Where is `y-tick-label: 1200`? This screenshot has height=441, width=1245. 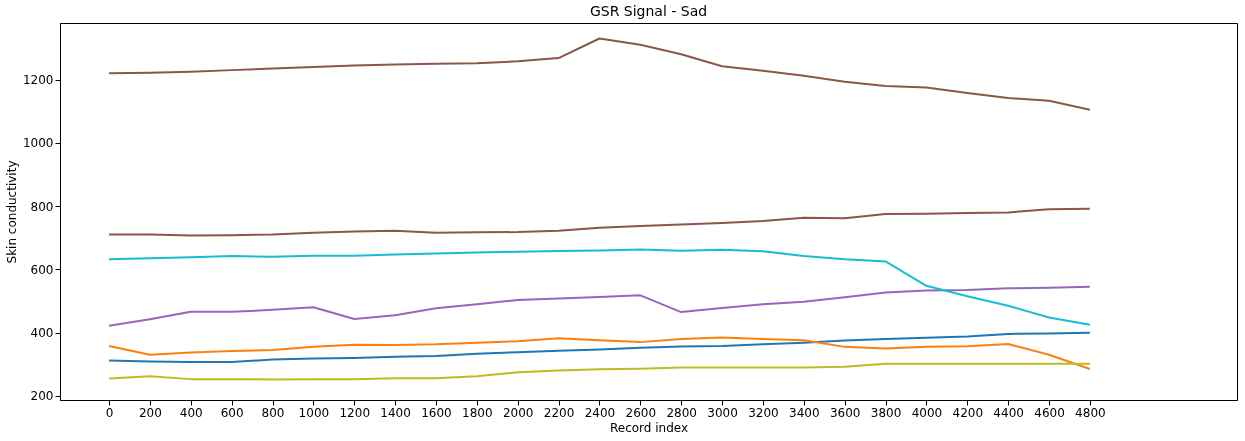
y-tick-label: 1200 is located at coordinates (38, 80).